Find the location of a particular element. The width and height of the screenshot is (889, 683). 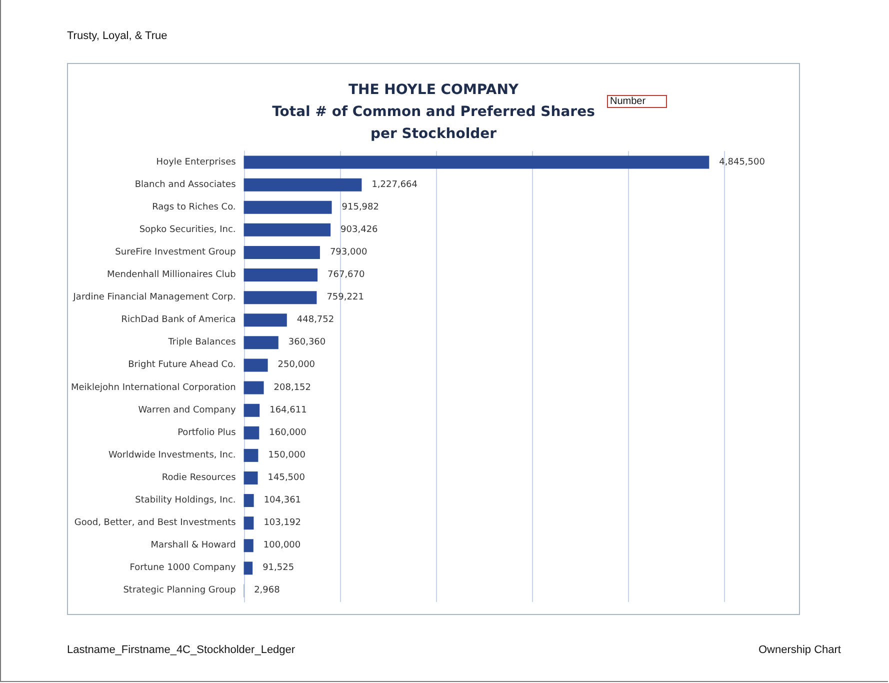

data-label: 100,000 is located at coordinates (282, 545).